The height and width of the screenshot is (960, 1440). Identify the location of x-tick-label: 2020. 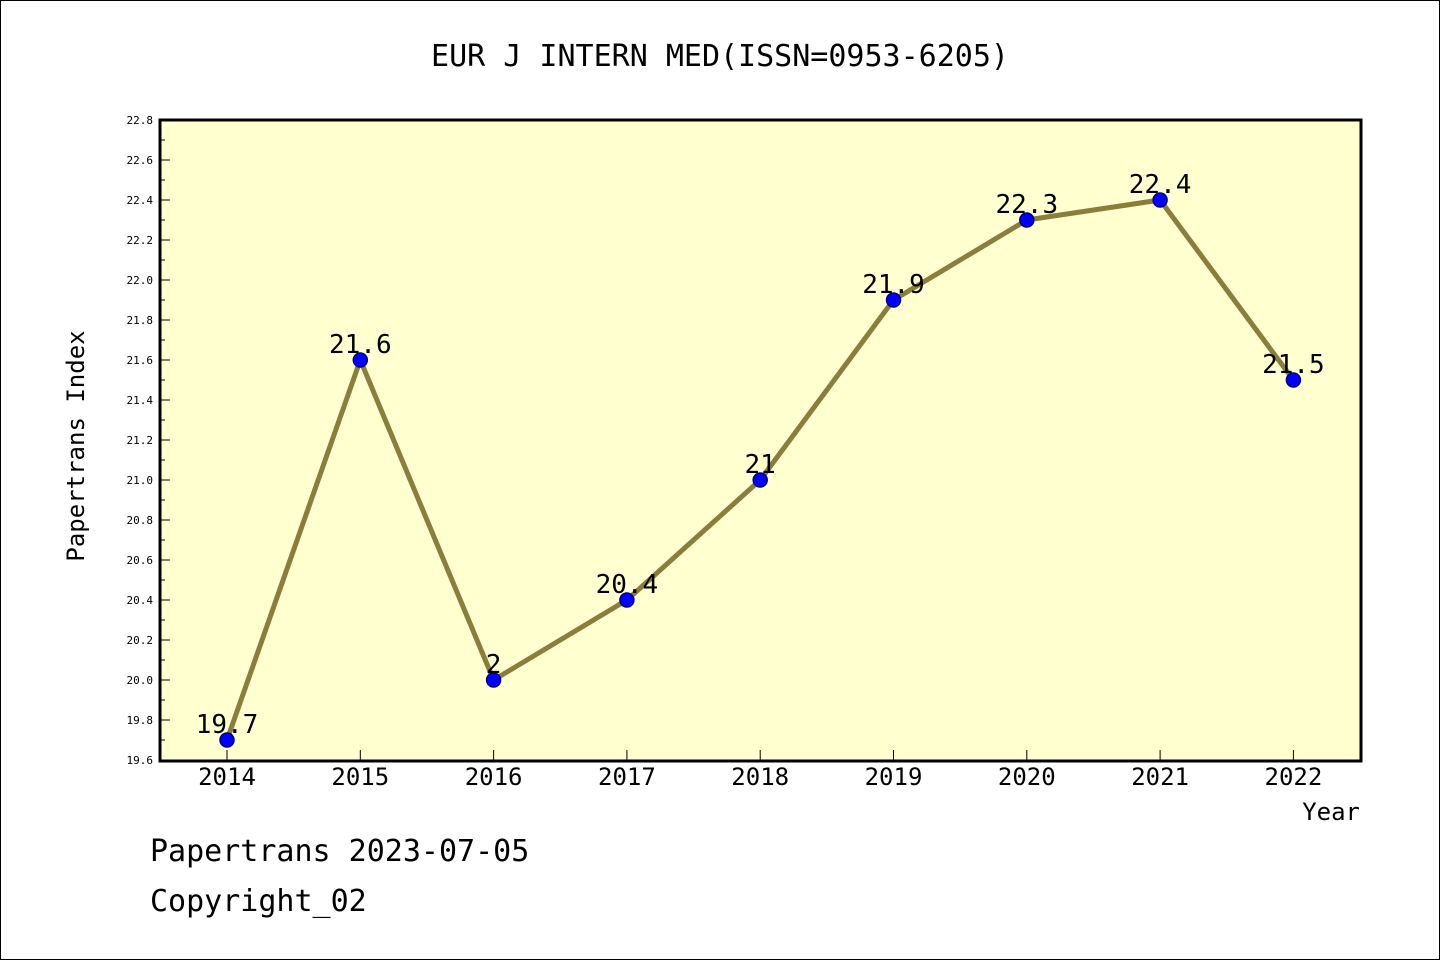
(1027, 777).